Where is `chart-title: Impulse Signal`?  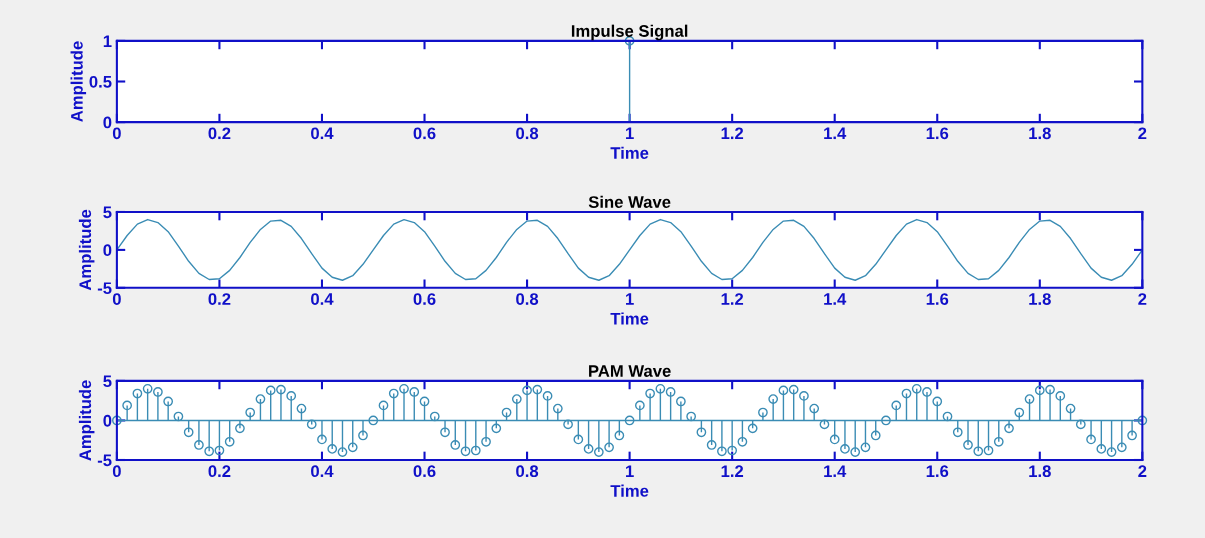 chart-title: Impulse Signal is located at coordinates (629, 32).